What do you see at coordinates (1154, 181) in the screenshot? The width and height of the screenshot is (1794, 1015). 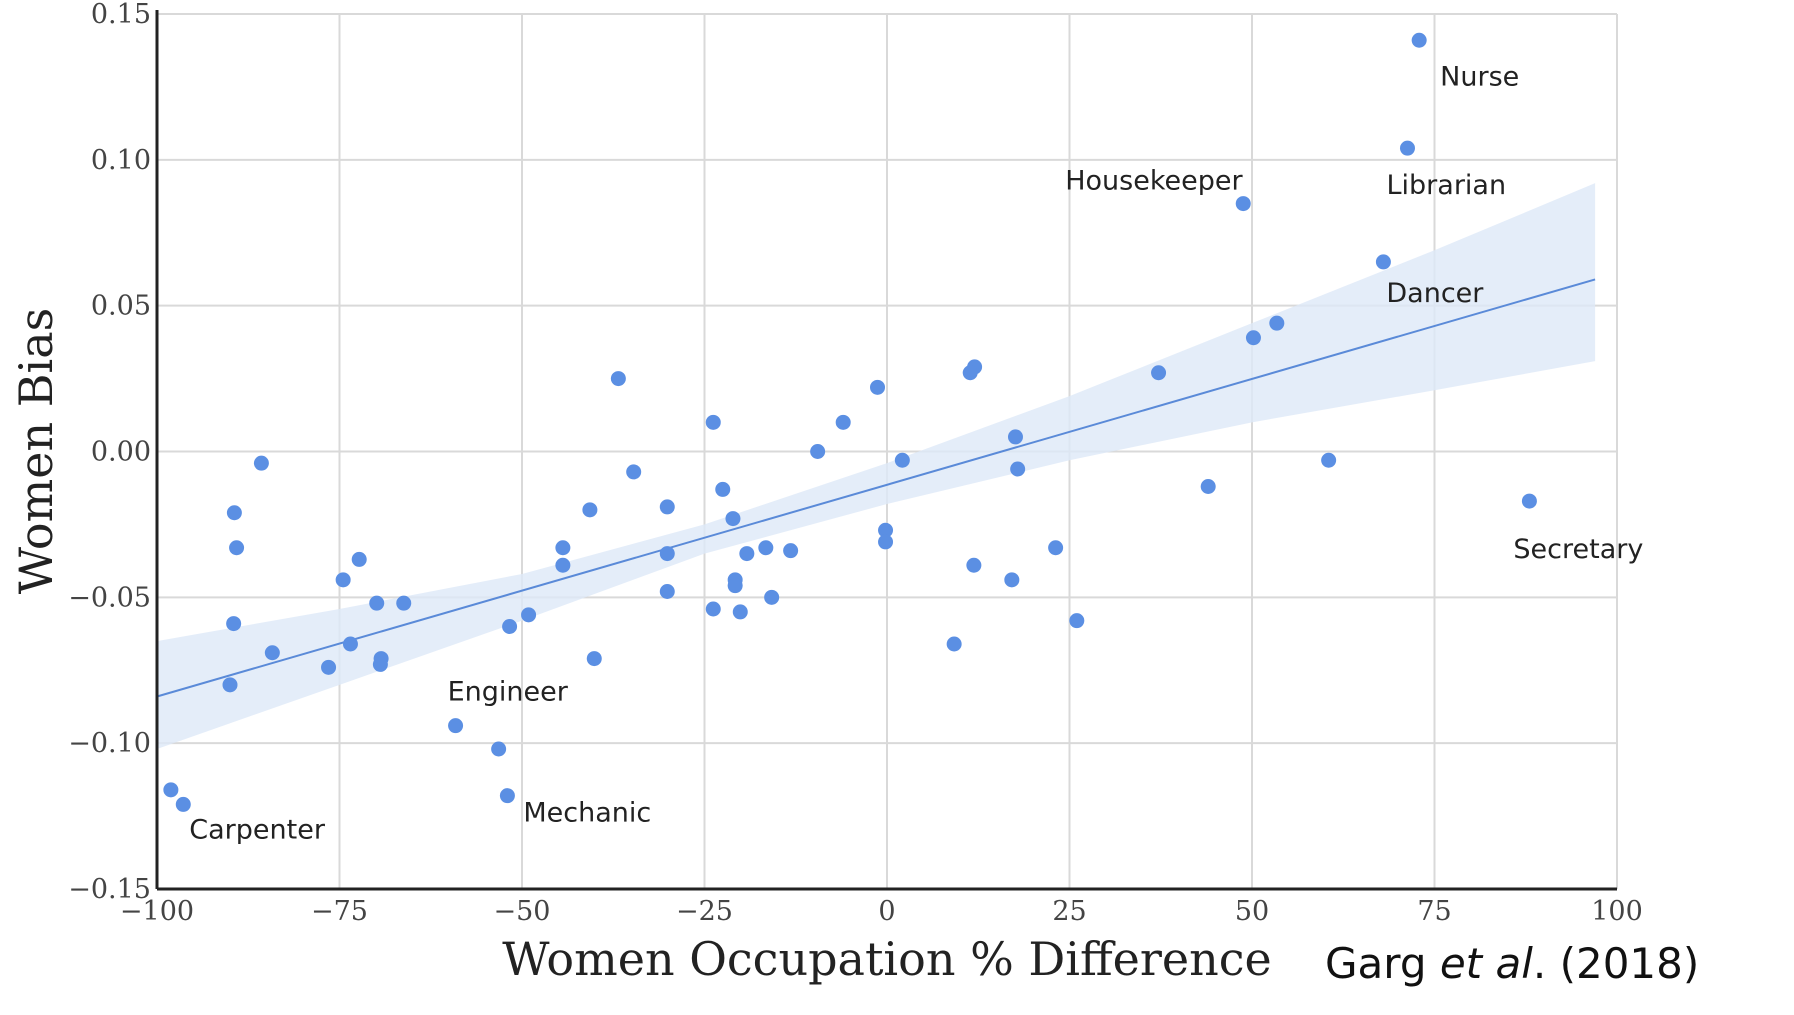 I see `annotation-label: Housekeeper` at bounding box center [1154, 181].